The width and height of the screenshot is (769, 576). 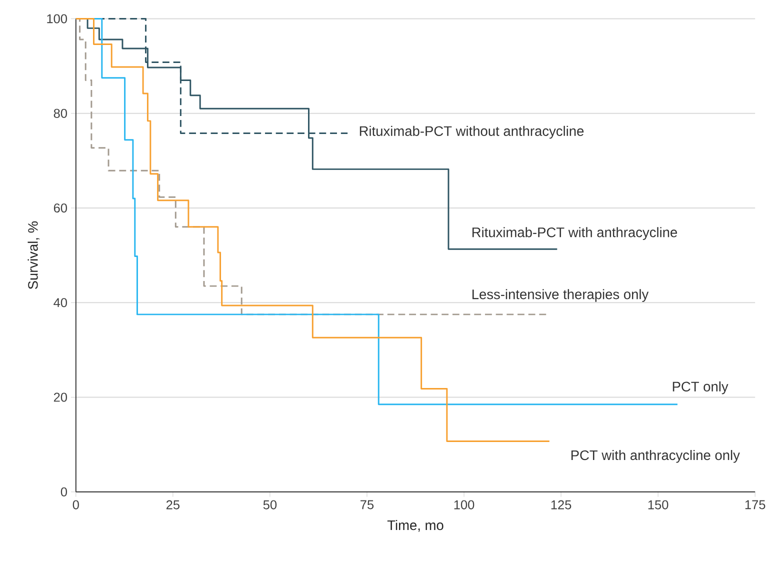 I want to click on series-label: Rituximab-PCT with anthracycline, so click(x=575, y=233).